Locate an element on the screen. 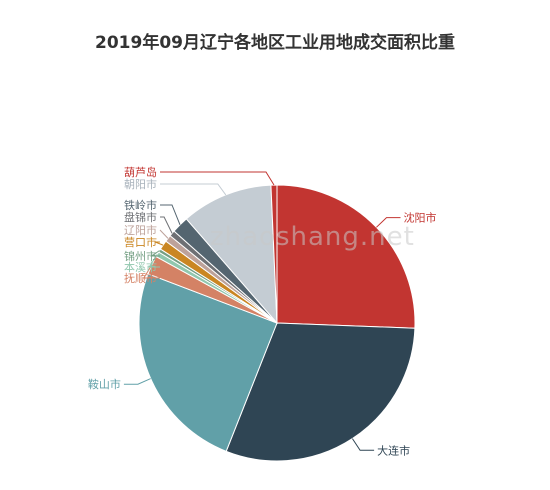  slice-label-6: 锦州市 is located at coordinates (140, 256).